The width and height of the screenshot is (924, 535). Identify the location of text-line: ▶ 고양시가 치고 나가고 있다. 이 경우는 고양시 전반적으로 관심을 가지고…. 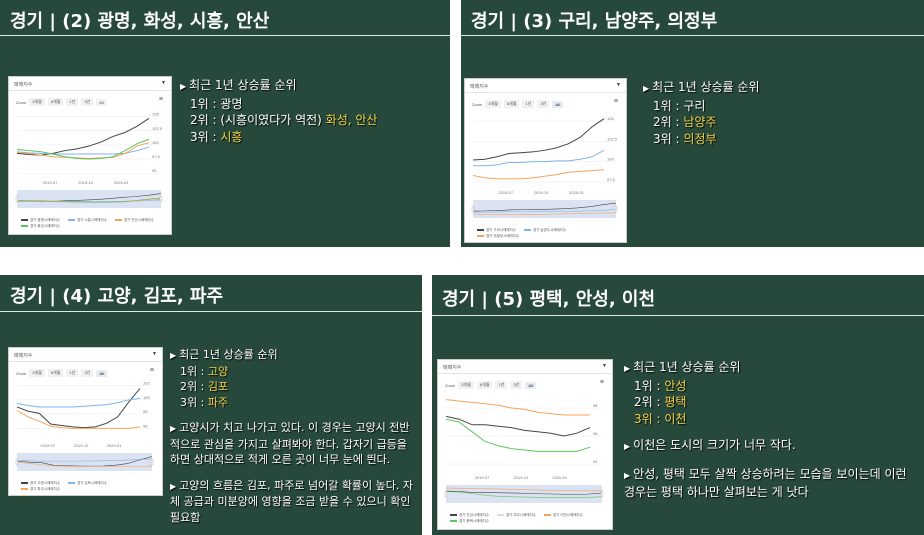
(292, 444).